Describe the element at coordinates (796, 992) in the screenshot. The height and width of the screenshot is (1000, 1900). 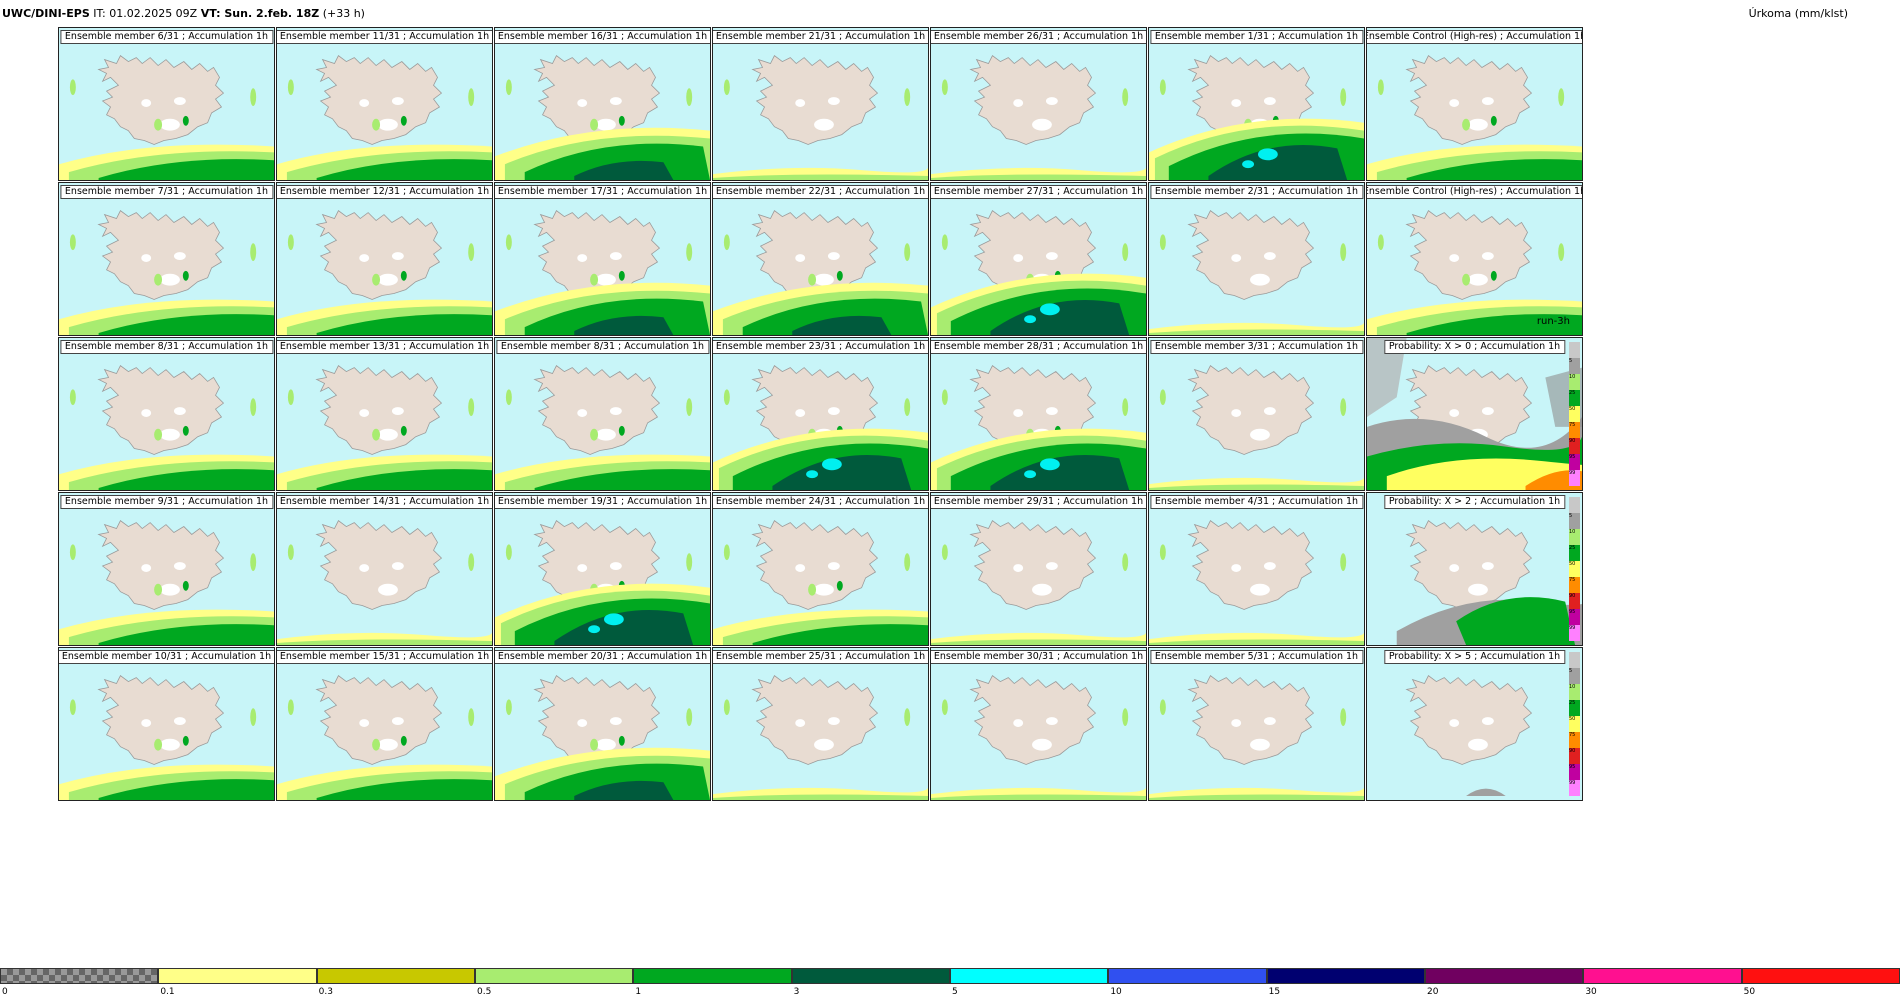
I see `colorbar-tick-label: 3` at that location.